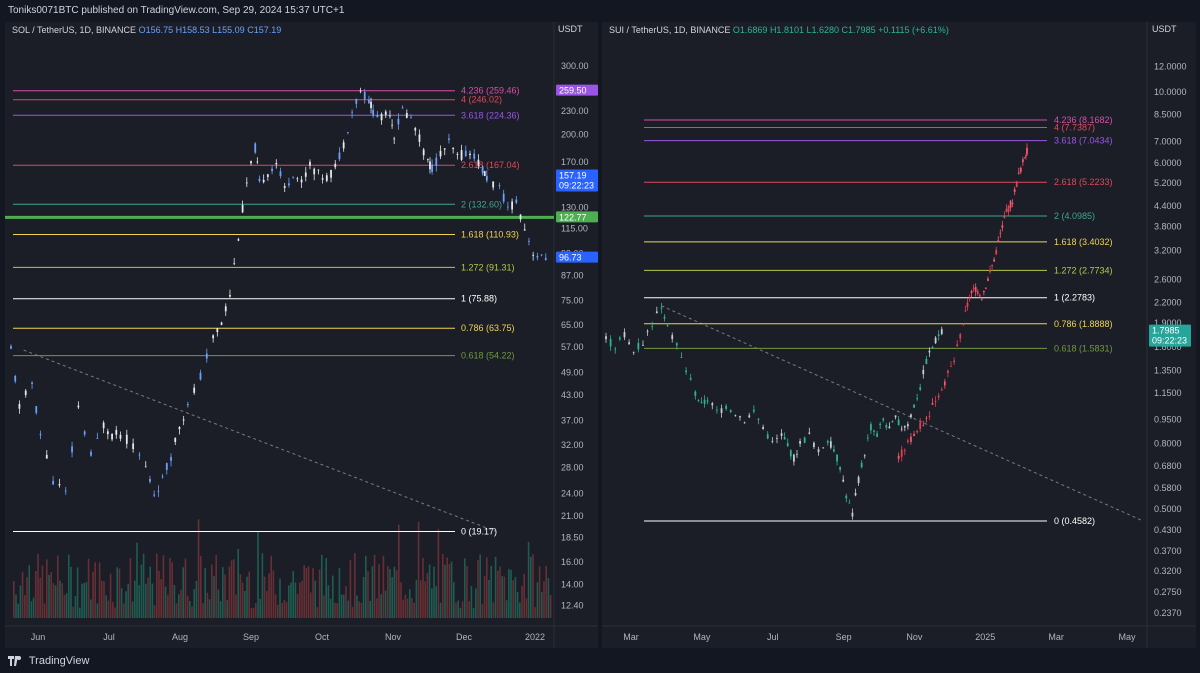 This screenshot has height=673, width=1200. I want to click on sol-fib-label: 0 (19.17), so click(479, 532).